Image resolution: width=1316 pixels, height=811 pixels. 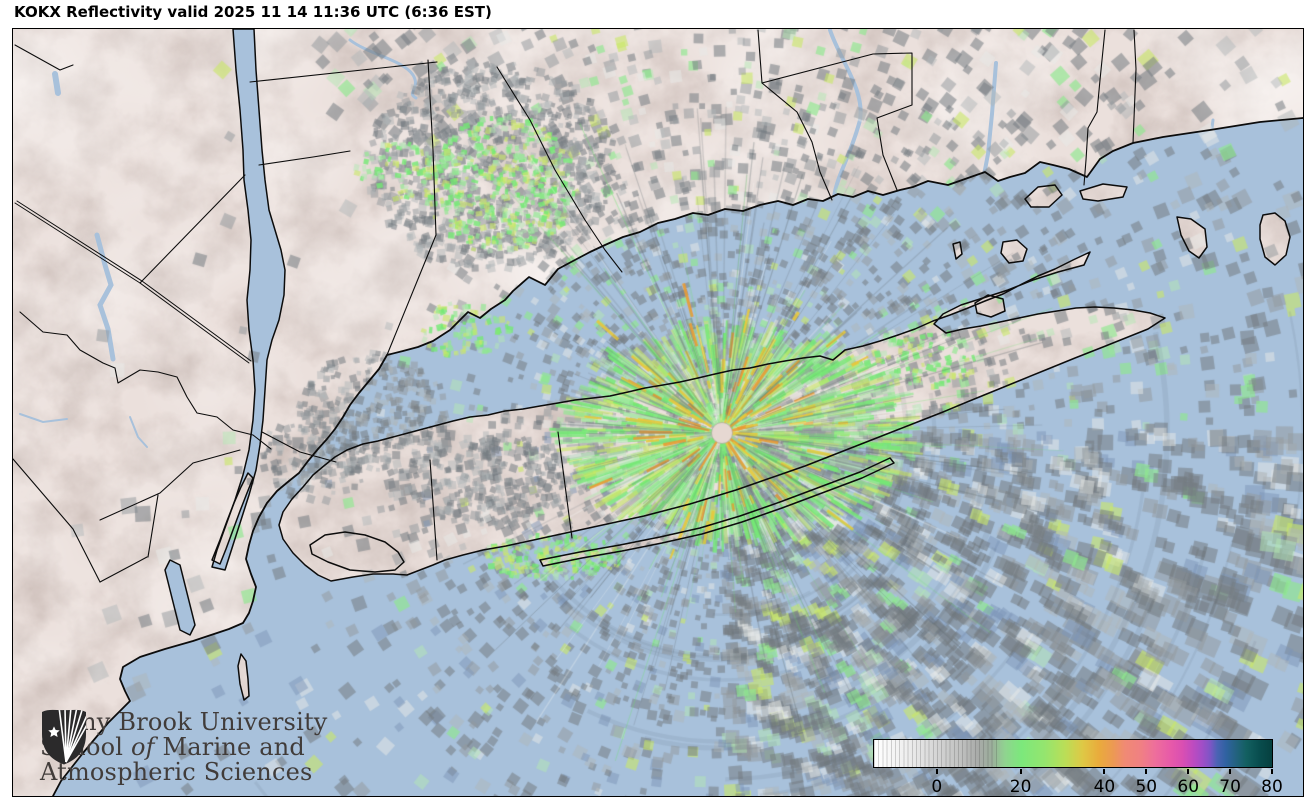 I want to click on branding-line-3: Atmospheric Sciences, so click(x=176, y=772).